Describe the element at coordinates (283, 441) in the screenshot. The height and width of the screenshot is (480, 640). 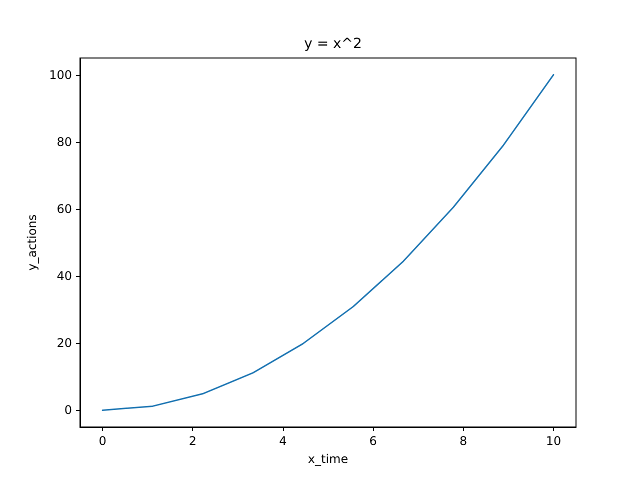
I see `x-tick-label: 4` at that location.